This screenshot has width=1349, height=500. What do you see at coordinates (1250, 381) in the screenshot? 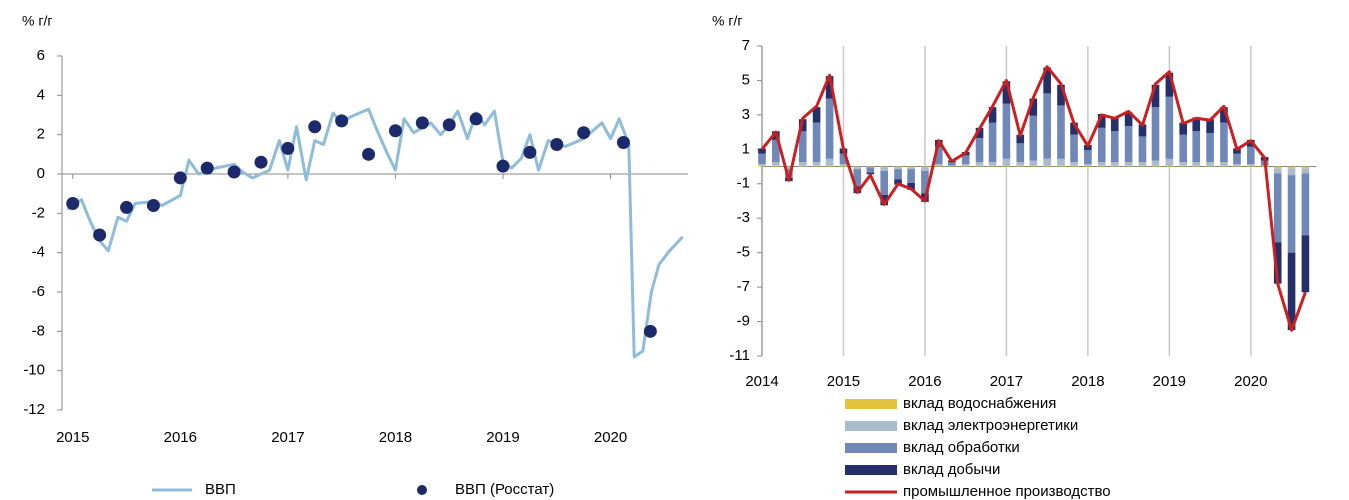
I see `x-tick-label: 2020` at bounding box center [1250, 381].